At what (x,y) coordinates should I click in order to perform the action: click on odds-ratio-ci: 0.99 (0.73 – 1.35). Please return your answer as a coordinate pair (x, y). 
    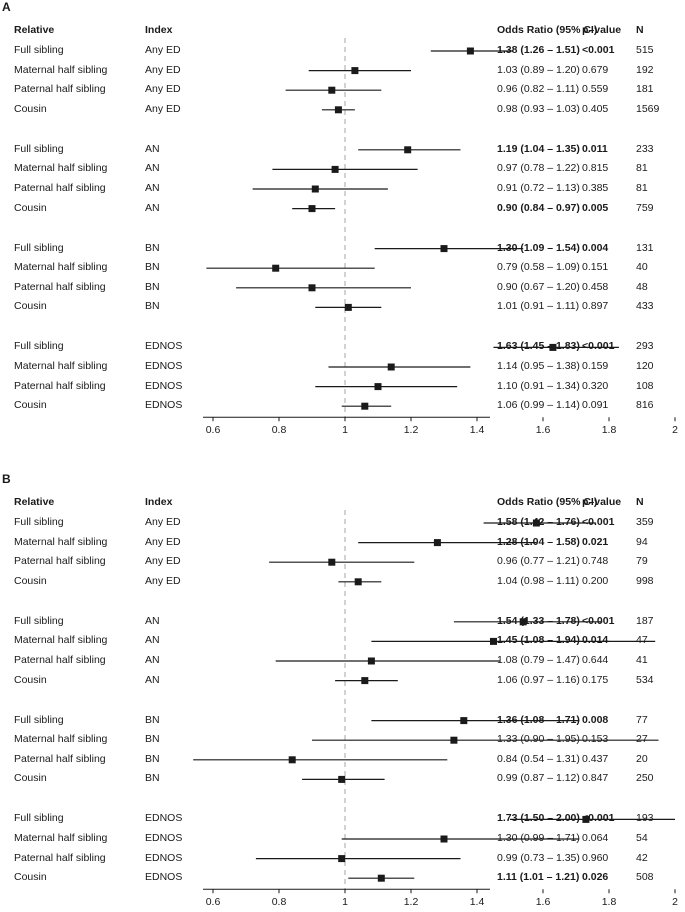
    Looking at the image, I should click on (538, 857).